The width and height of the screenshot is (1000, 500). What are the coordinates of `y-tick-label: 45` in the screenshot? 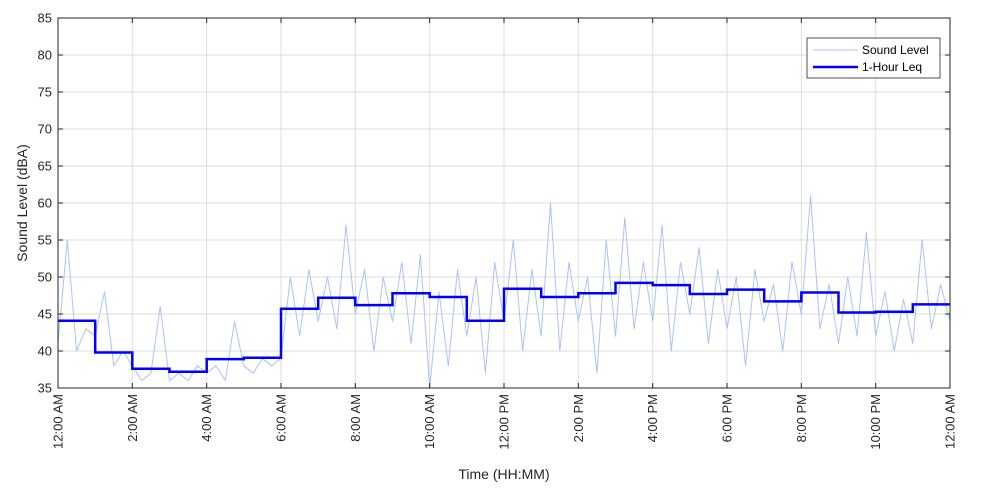 It's located at (45, 314).